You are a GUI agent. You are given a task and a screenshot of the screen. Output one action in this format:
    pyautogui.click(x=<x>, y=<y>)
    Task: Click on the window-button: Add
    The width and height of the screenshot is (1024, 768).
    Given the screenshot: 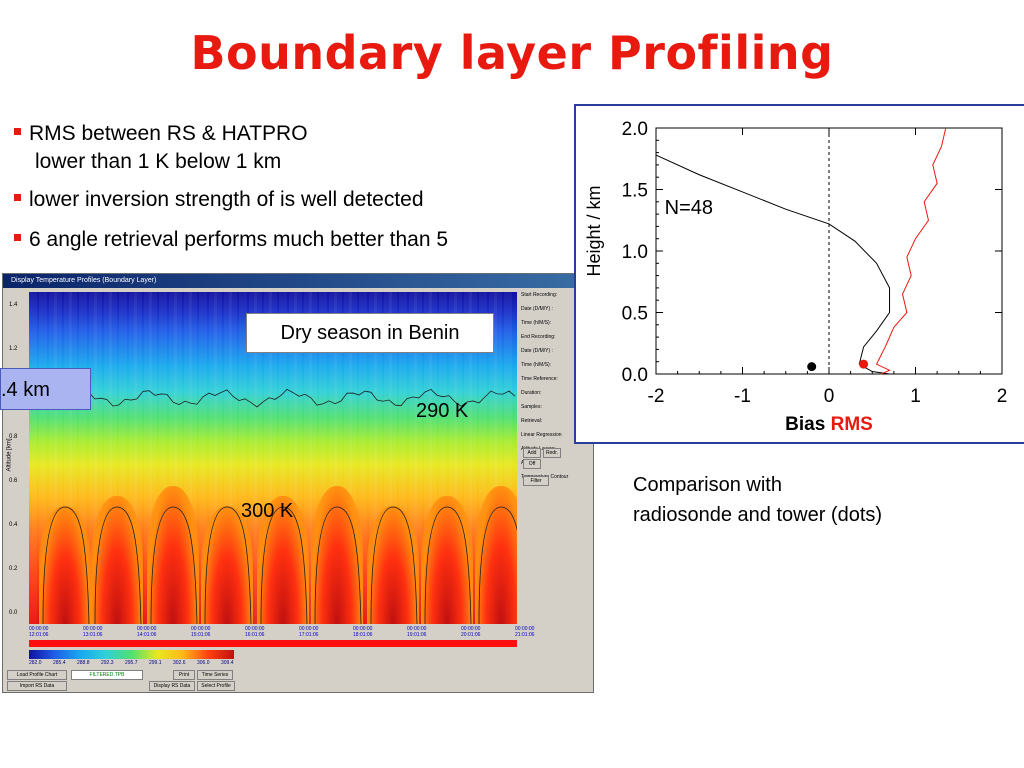 What is the action you would take?
    pyautogui.click(x=532, y=453)
    